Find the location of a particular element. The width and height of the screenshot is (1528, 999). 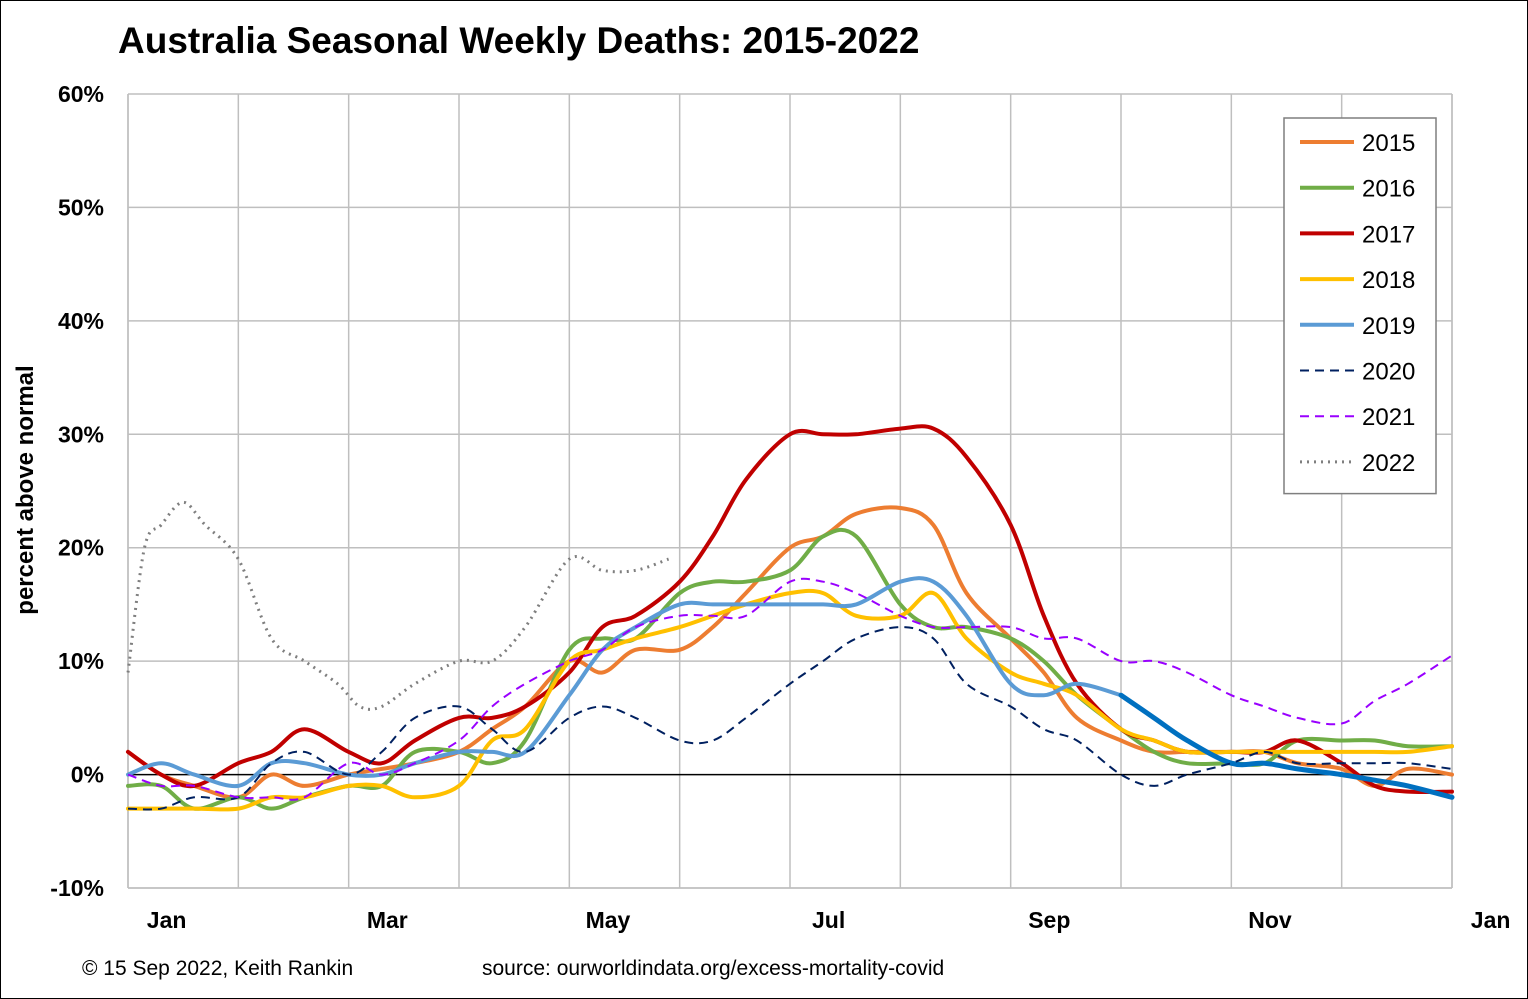

copyright-note: © 15 Sep 2022, Keith Rankin is located at coordinates (218, 968).